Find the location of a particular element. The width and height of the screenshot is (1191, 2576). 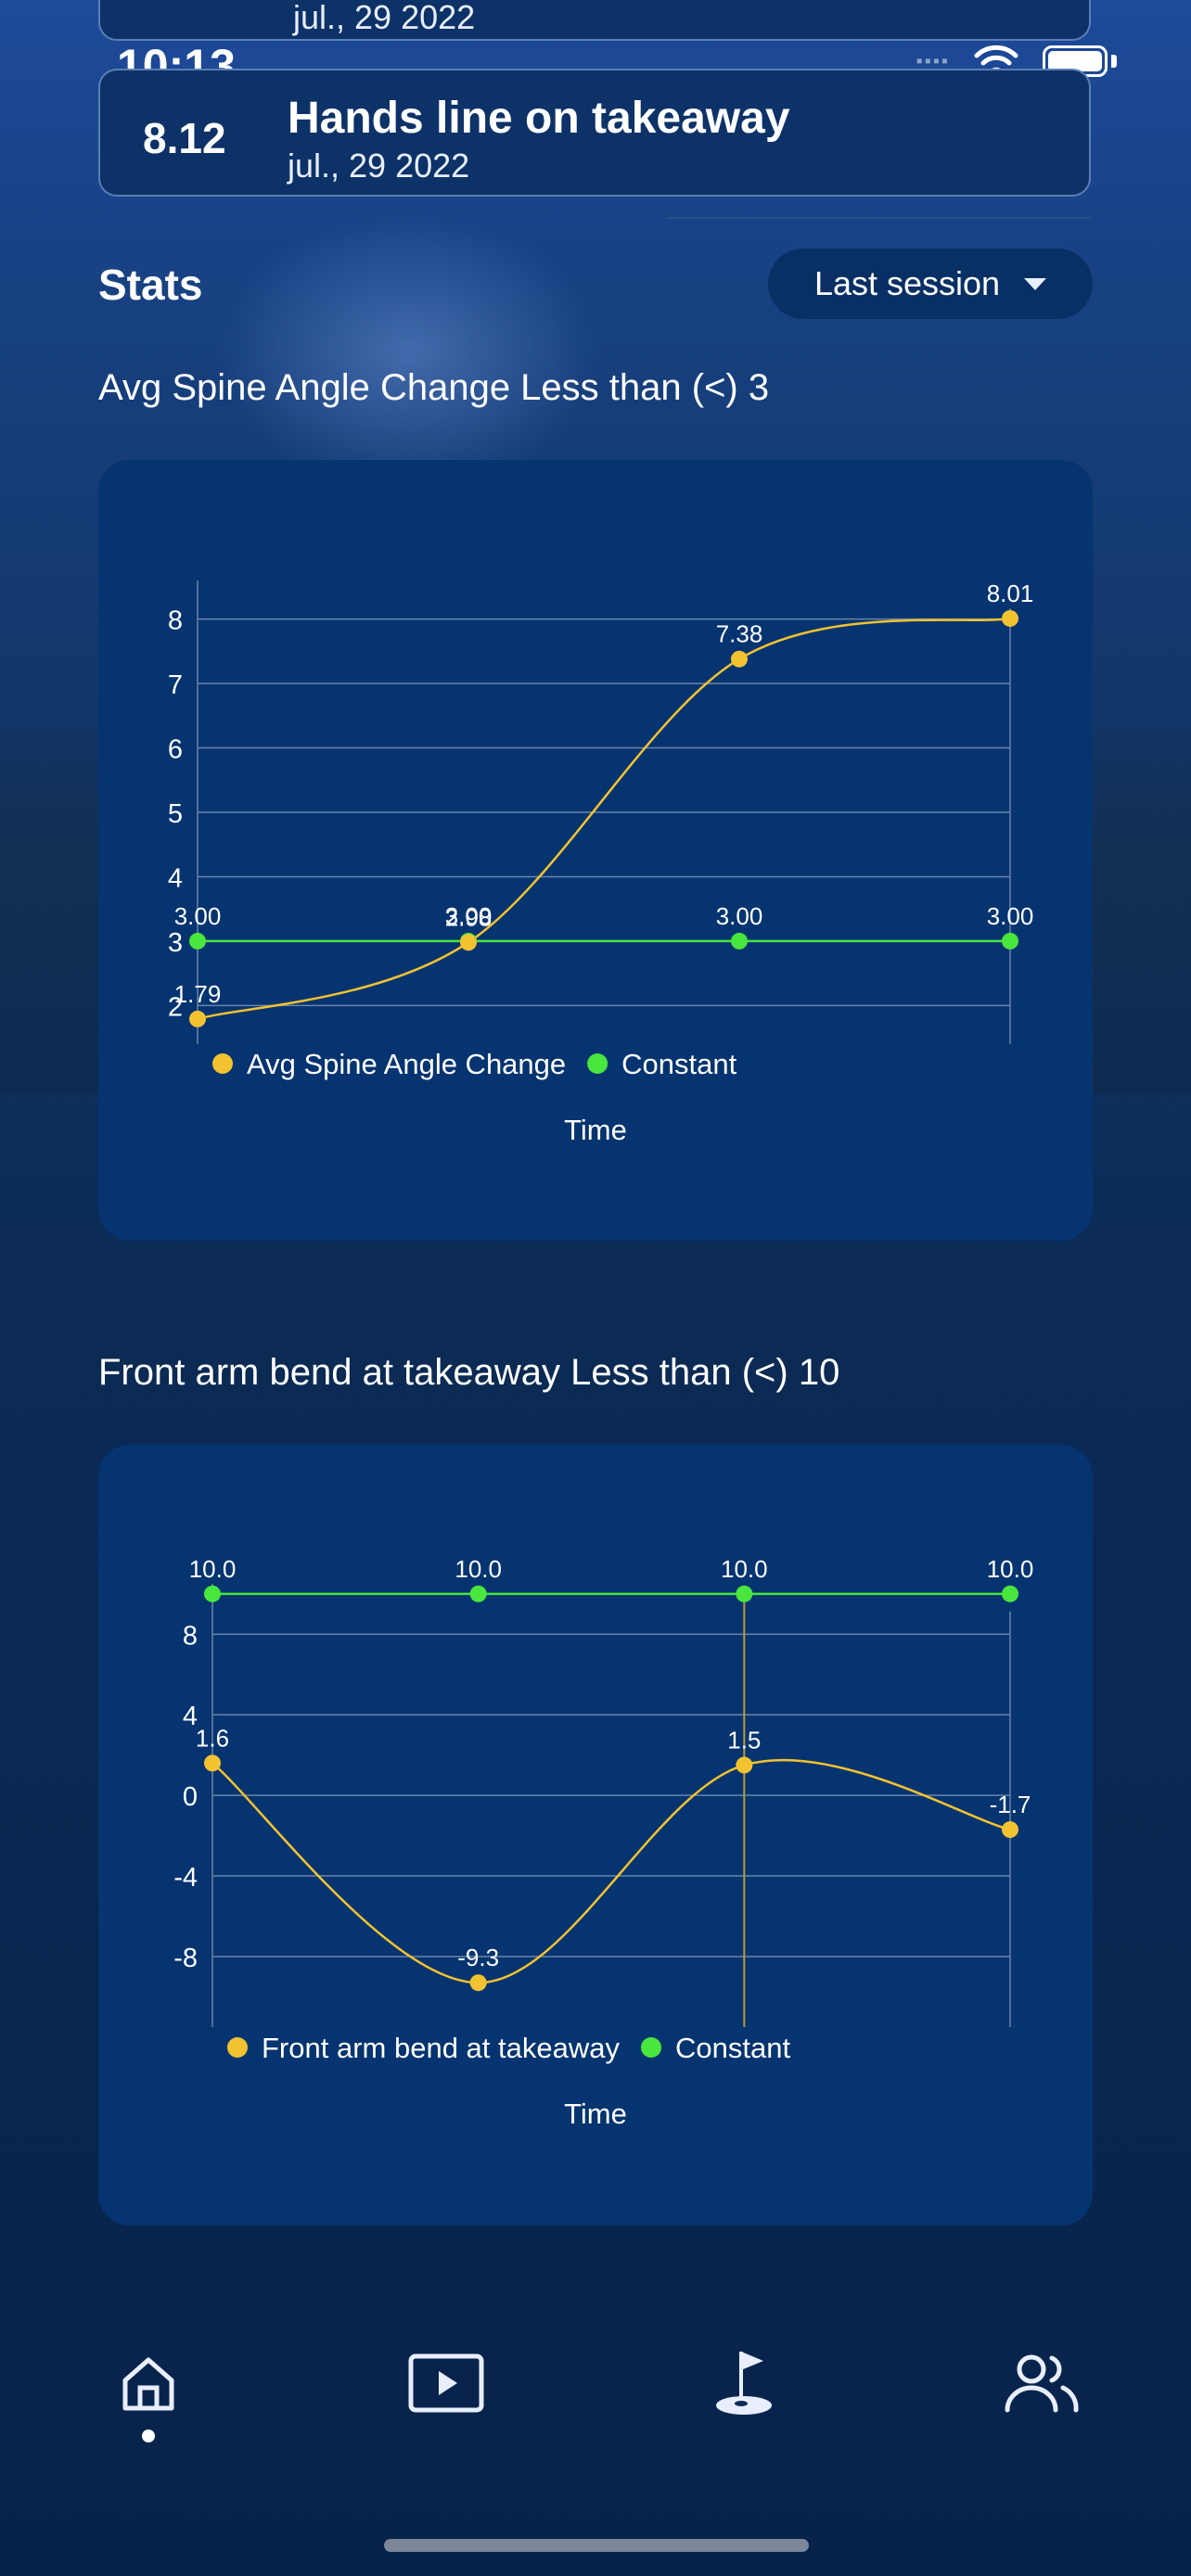

chart1-y-tick-label: 5 is located at coordinates (175, 814).